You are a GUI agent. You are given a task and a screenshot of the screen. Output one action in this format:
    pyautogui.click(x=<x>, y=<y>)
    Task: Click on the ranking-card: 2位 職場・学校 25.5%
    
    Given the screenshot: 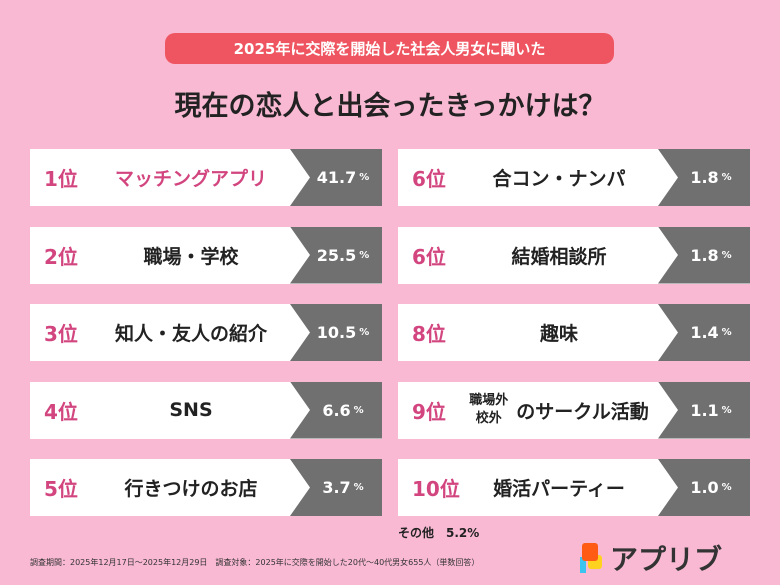 What is the action you would take?
    pyautogui.click(x=206, y=255)
    